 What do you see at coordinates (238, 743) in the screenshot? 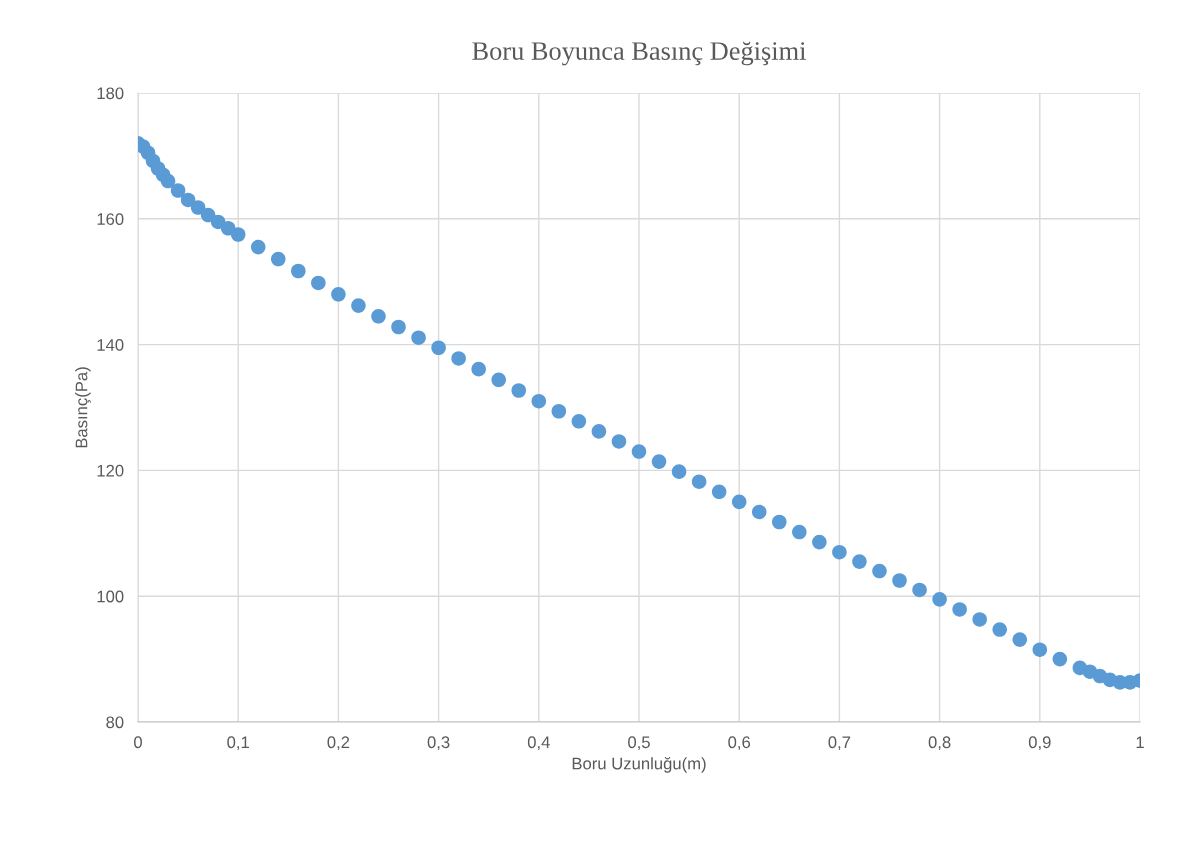
I see `x-tick-label: 0,1` at bounding box center [238, 743].